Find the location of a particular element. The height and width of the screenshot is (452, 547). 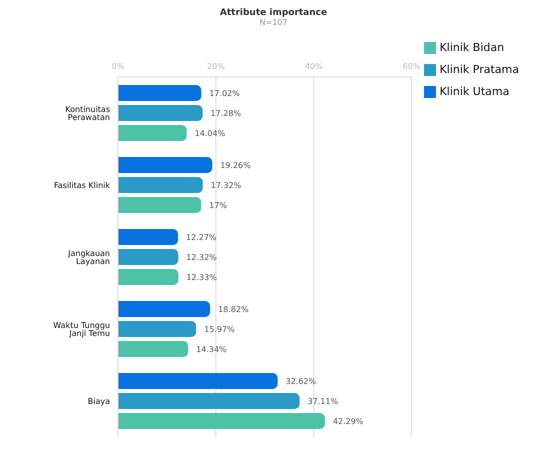

data-label: 12.32% is located at coordinates (202, 257).